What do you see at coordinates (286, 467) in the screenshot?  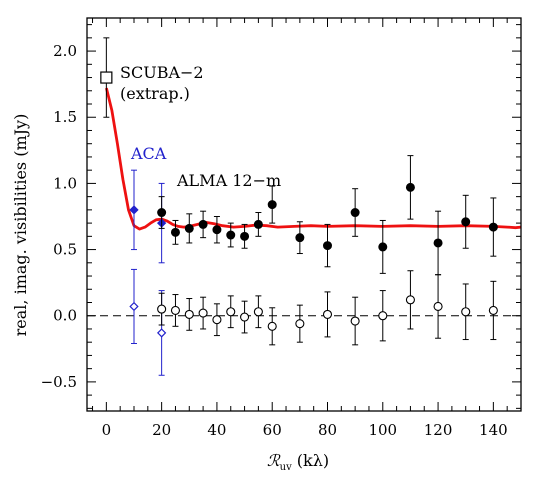 I see `x-axis-subscript: uv` at bounding box center [286, 467].